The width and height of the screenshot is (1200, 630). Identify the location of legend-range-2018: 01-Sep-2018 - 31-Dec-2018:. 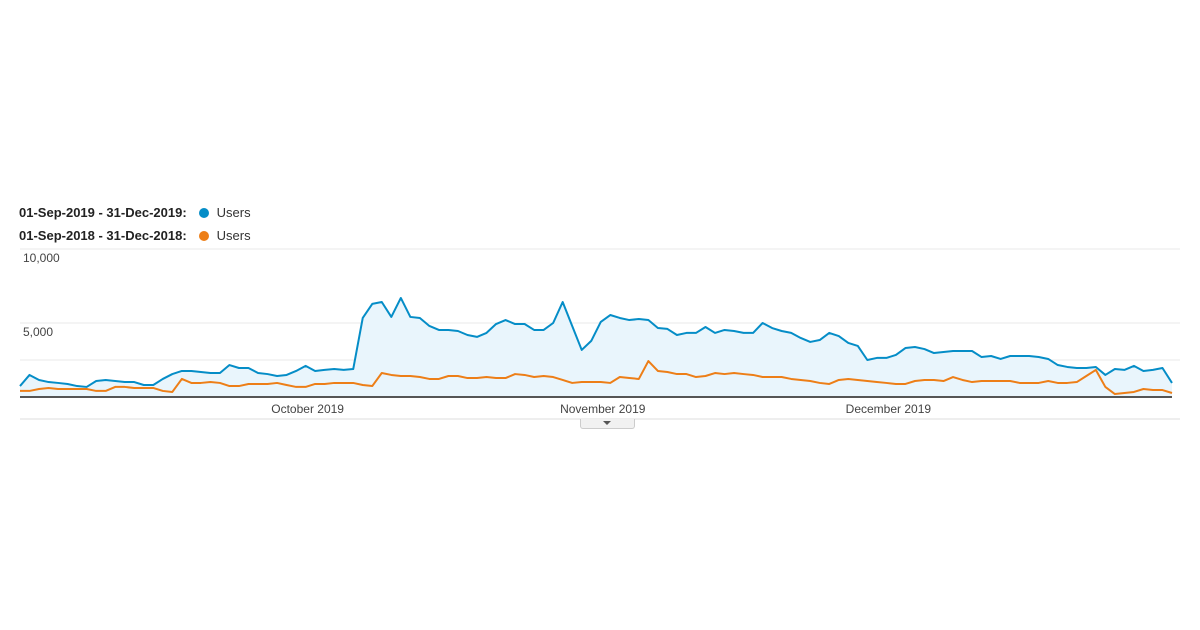
(103, 235).